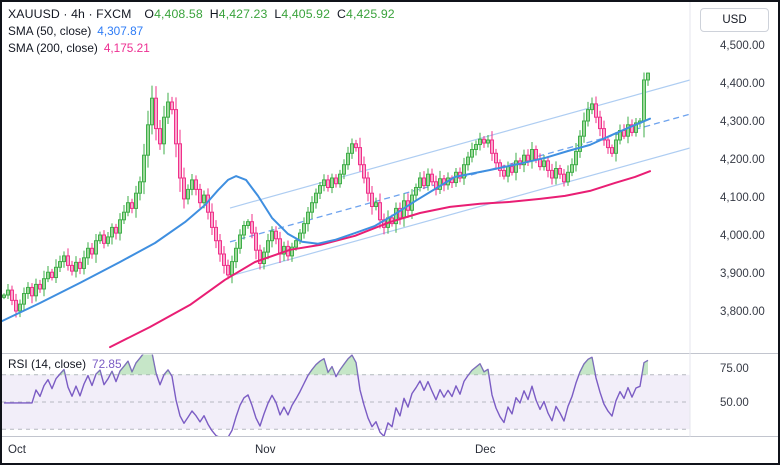 This screenshot has height=465, width=780. I want to click on time-axis: Oct Nov Dec, so click(252, 450).